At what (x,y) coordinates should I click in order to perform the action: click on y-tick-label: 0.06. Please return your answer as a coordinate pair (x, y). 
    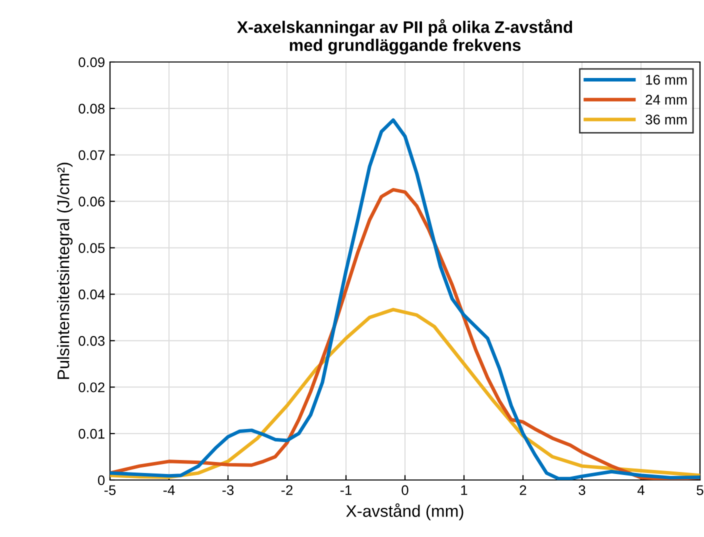
    Looking at the image, I should click on (91, 201).